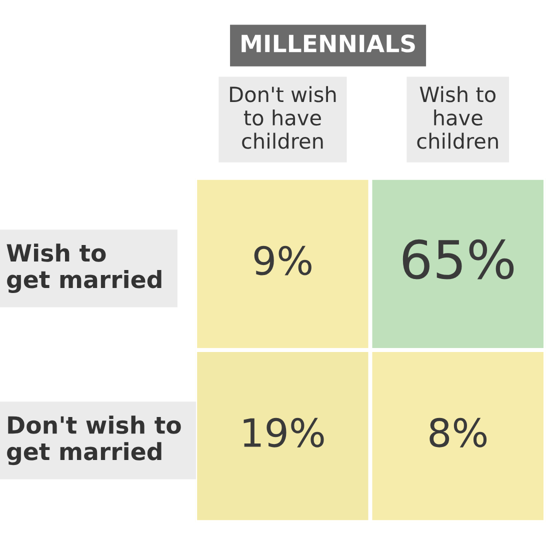 This screenshot has height=536, width=556. I want to click on y-tick-label: Don't wish to get married, so click(94, 441).